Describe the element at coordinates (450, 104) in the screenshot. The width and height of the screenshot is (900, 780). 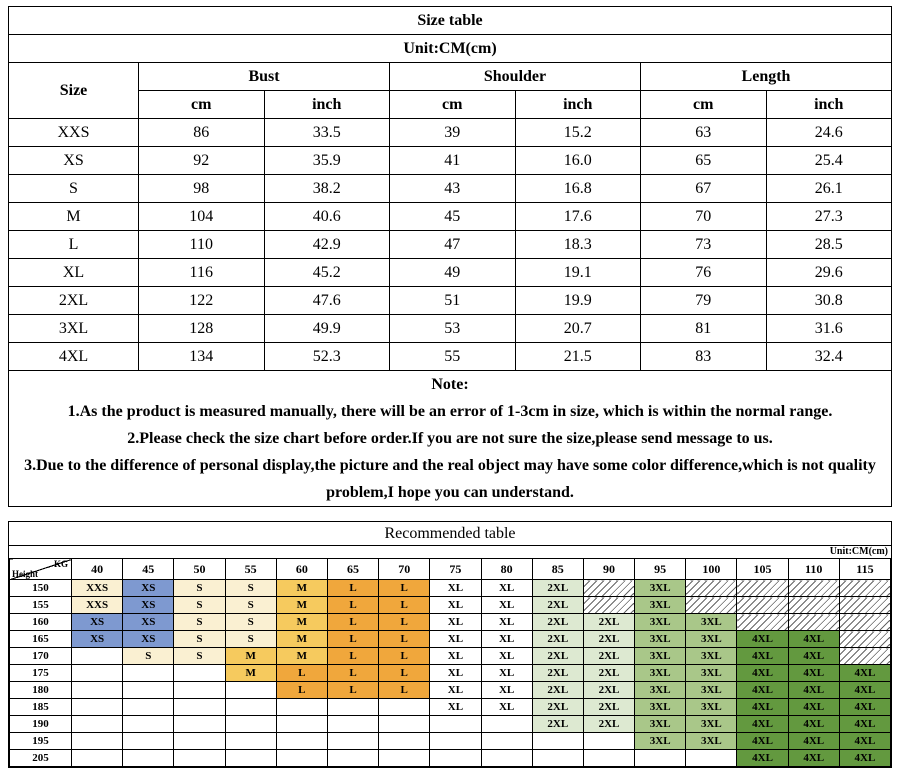
I see `size-table-subheader-row: cm inch cm inch cm inch` at that location.